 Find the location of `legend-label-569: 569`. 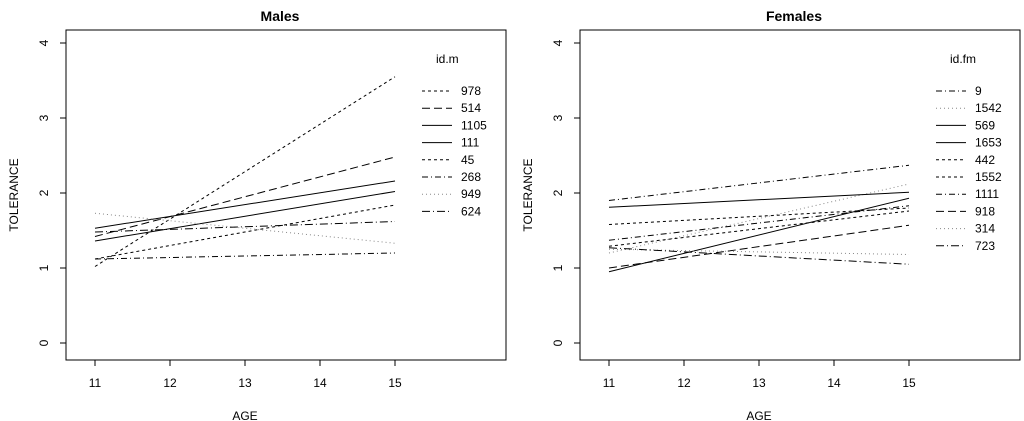

legend-label-569: 569 is located at coordinates (985, 125).